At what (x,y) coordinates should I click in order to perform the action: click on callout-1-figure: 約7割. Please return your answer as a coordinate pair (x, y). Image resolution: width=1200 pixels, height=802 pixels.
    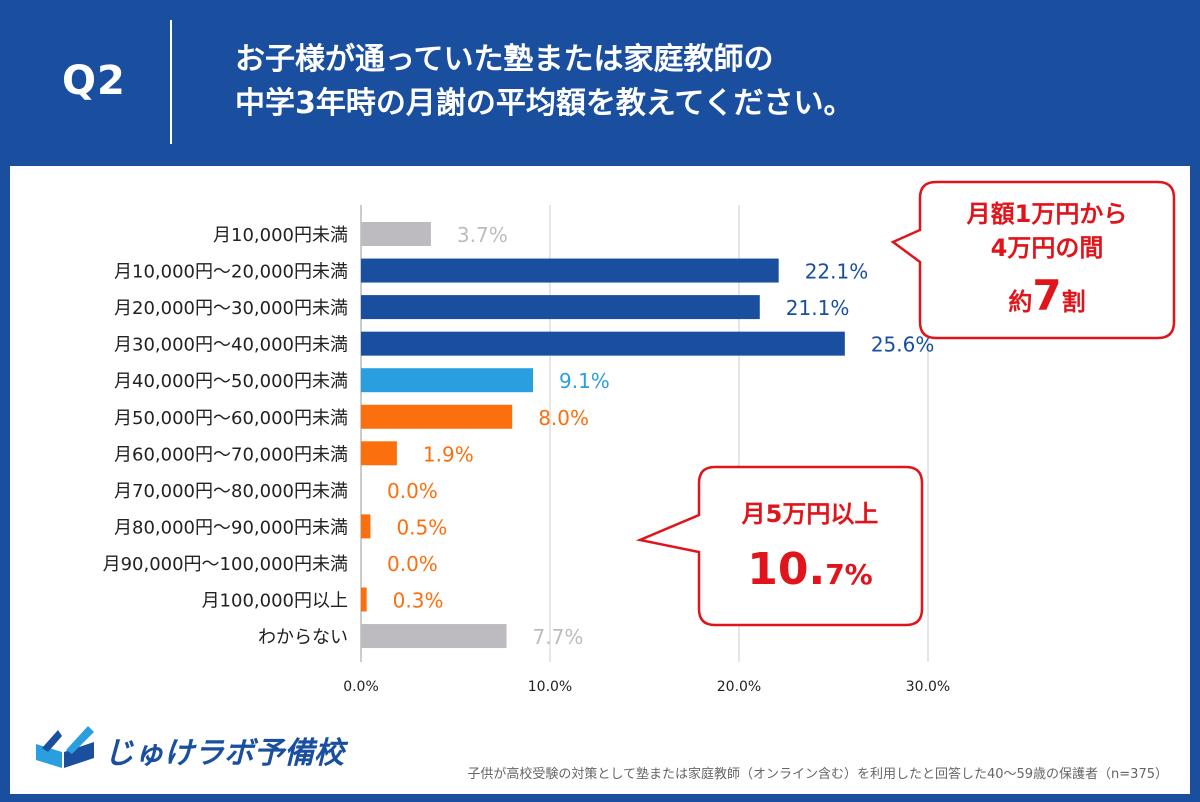
    Looking at the image, I should click on (1046, 295).